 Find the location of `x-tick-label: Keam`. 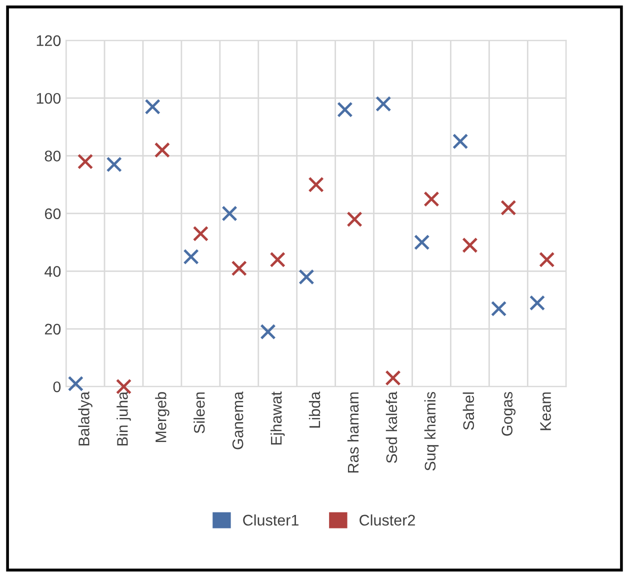

x-tick-label: Keam is located at coordinates (545, 411).